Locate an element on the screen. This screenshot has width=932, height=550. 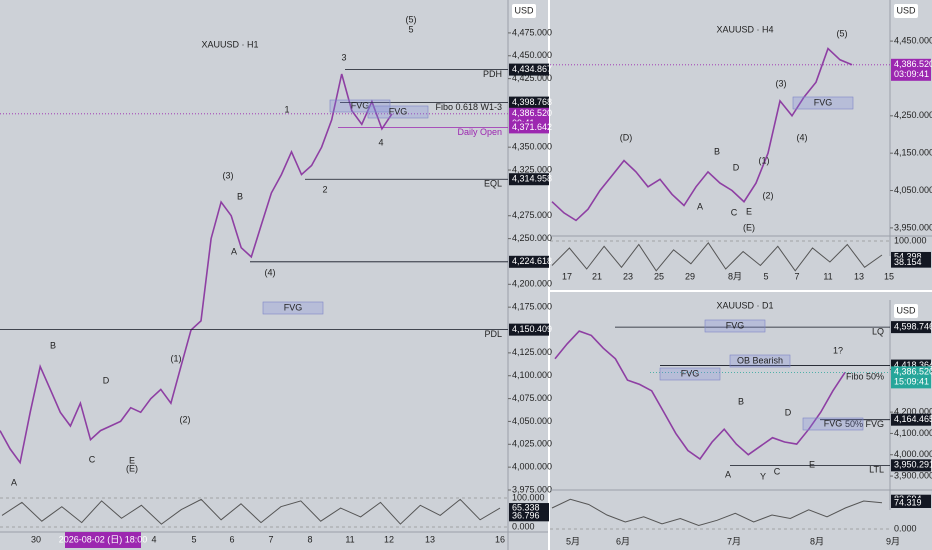
annotation: 1 is located at coordinates (286, 109).